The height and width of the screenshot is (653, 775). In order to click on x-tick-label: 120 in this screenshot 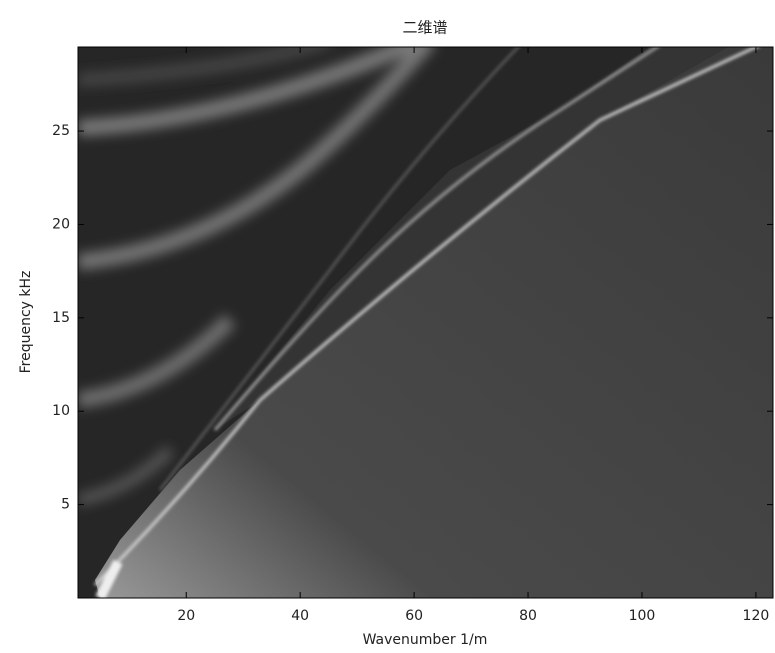, I will do `click(756, 616)`.